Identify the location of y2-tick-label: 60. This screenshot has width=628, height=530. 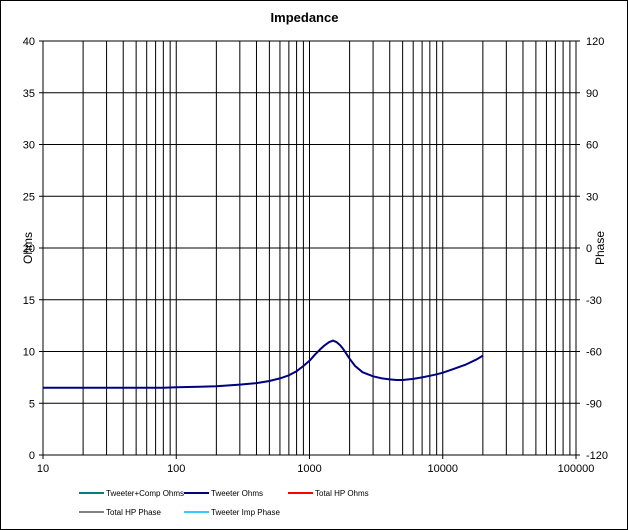
(592, 146).